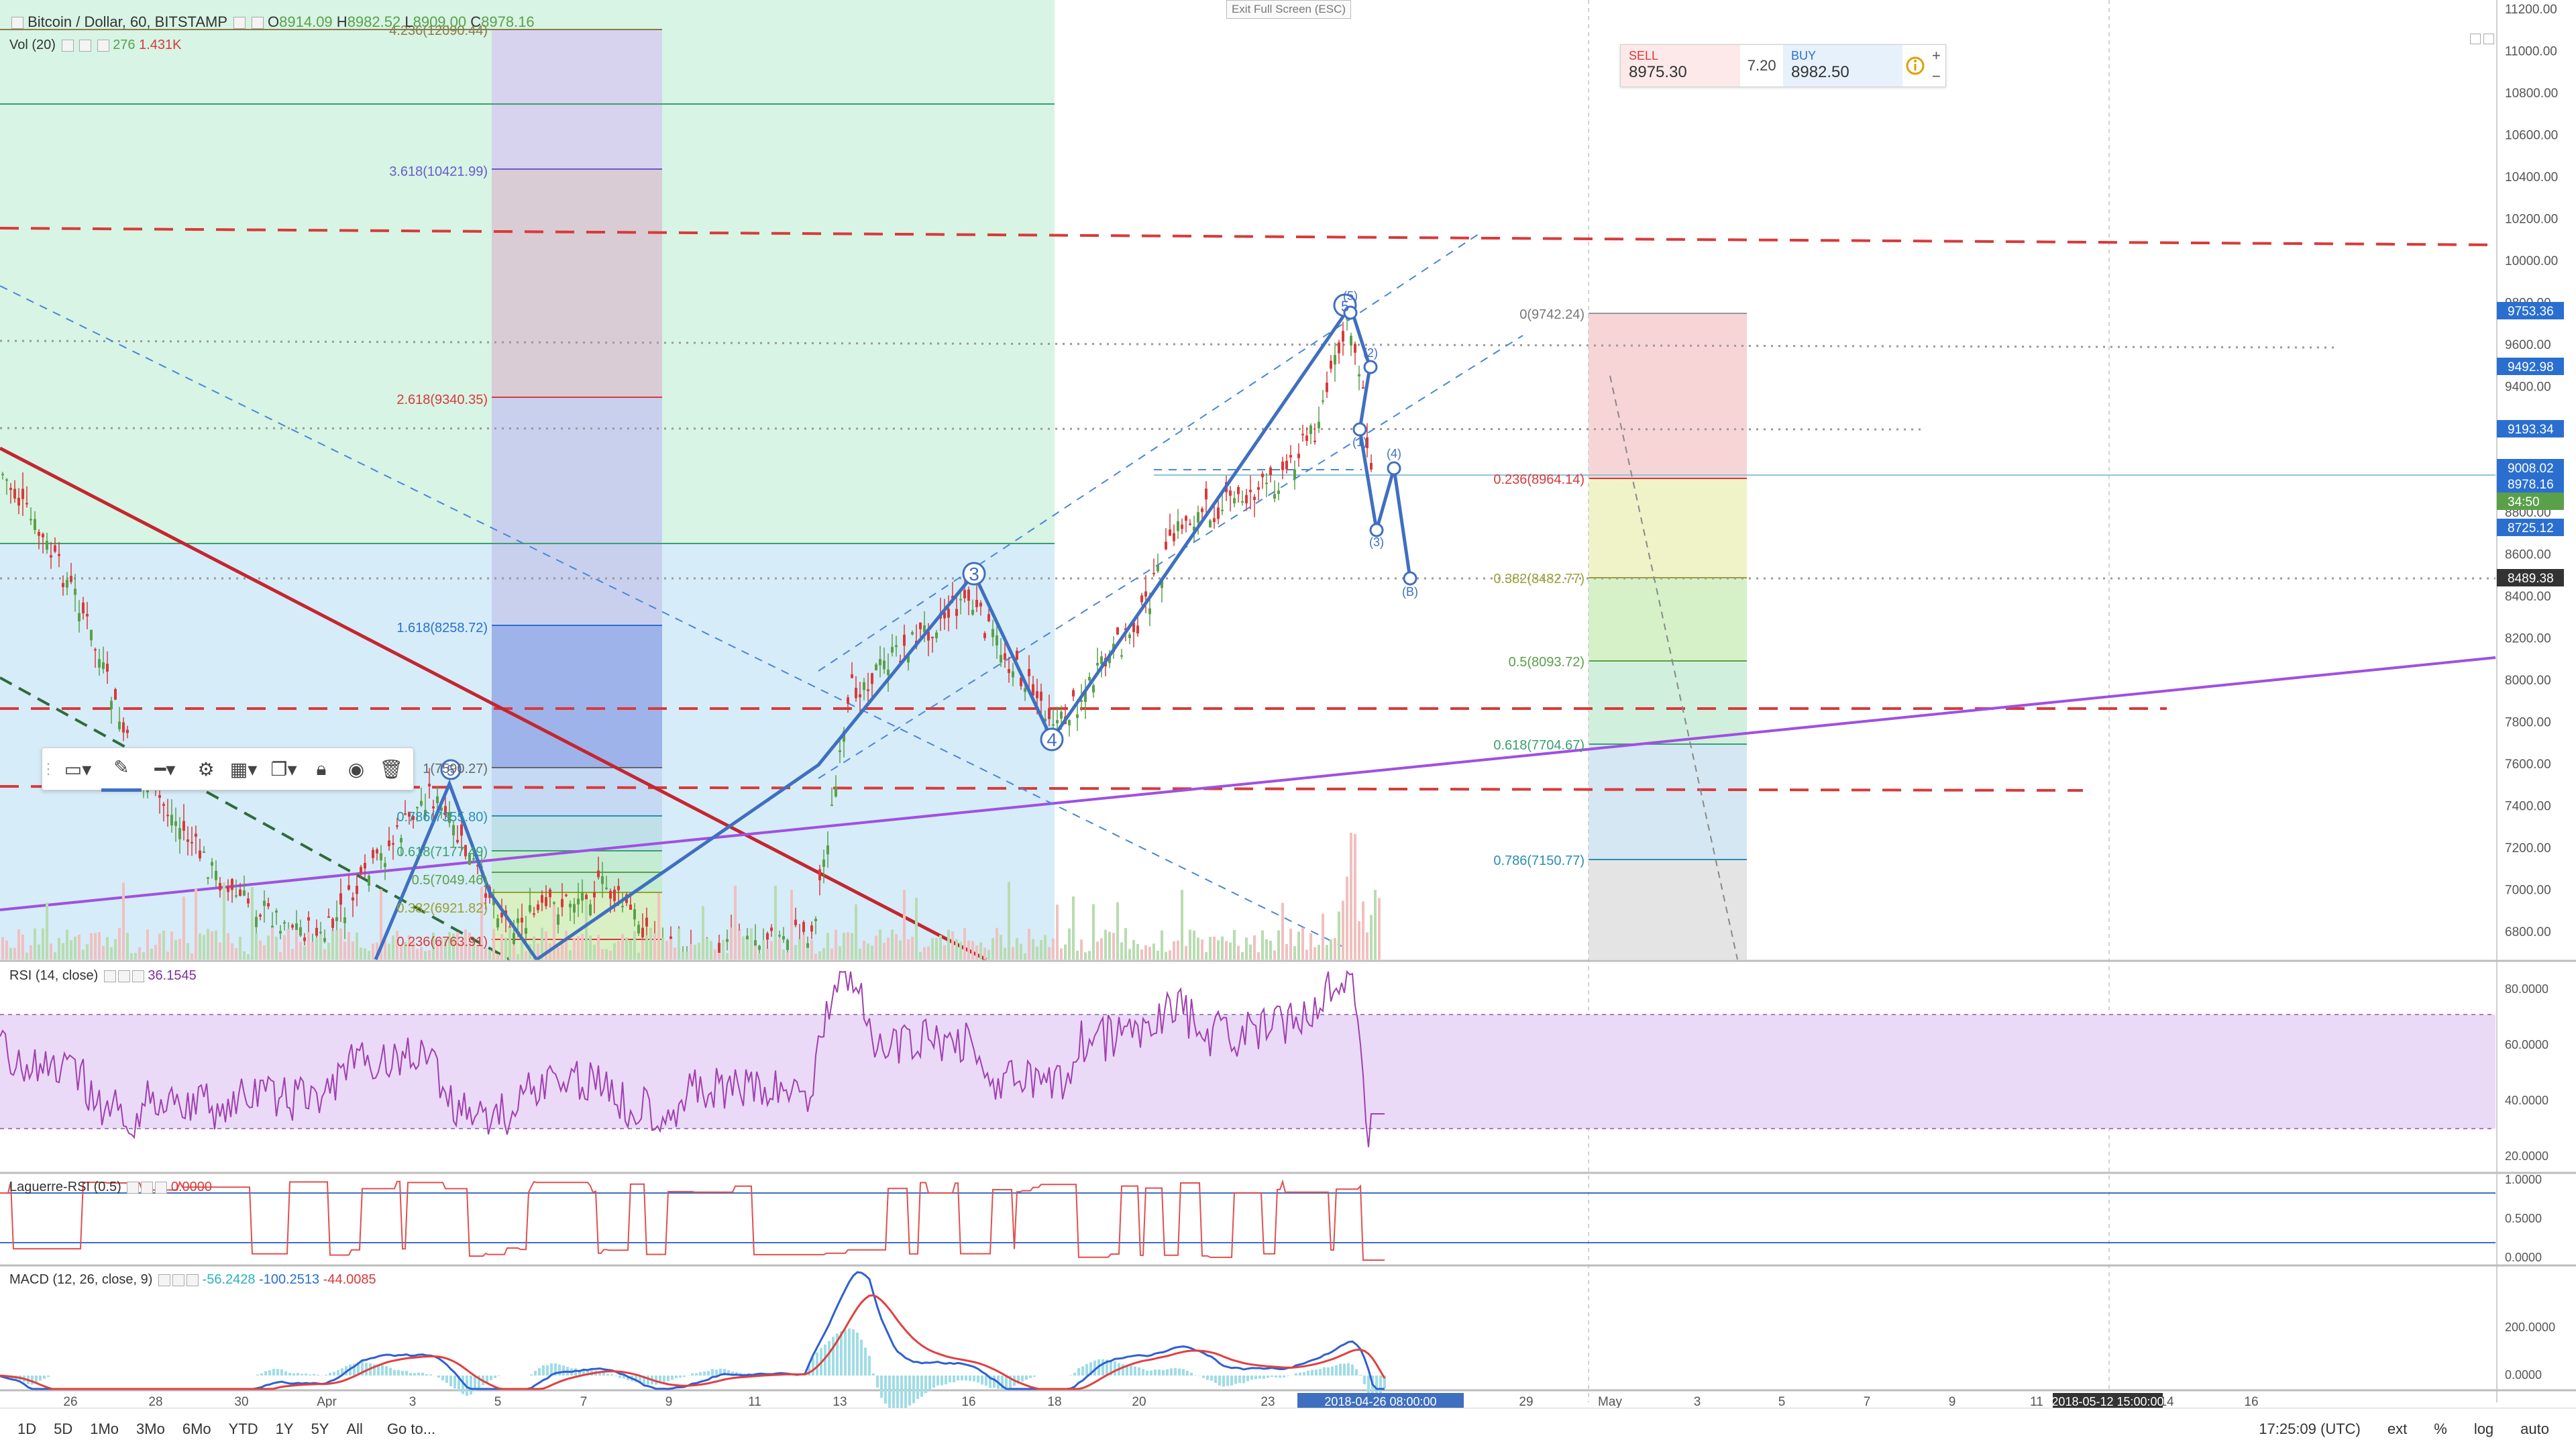 The width and height of the screenshot is (2576, 1450). I want to click on symbol-title: Bitcoin / Dollar, 60, BITSTAMP, so click(127, 22).